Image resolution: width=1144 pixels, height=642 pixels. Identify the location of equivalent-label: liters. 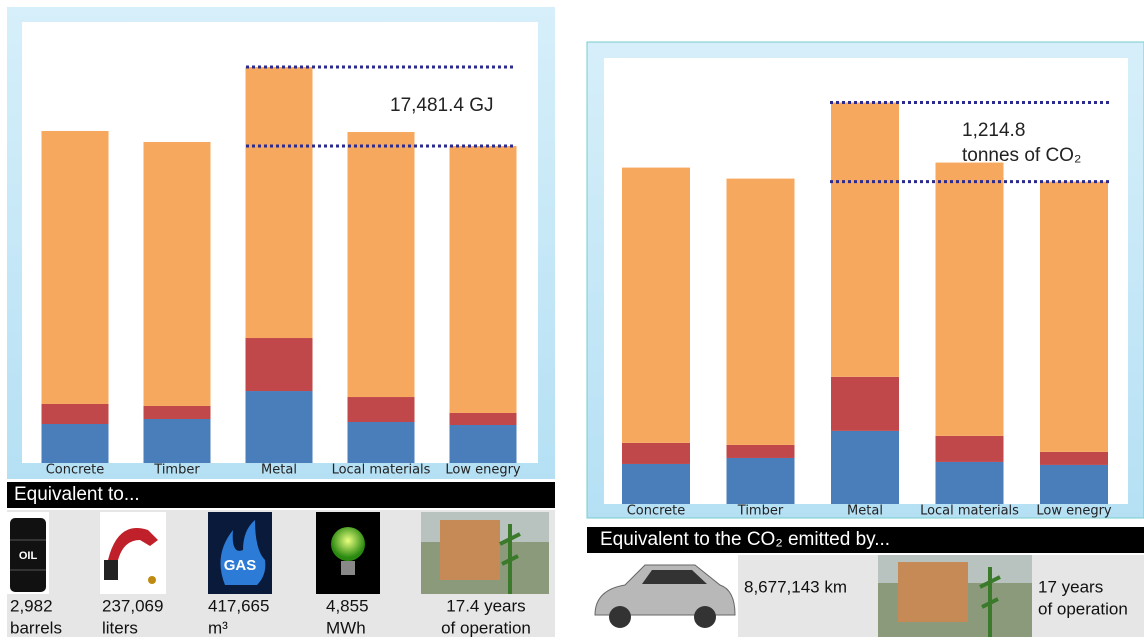
(120, 627).